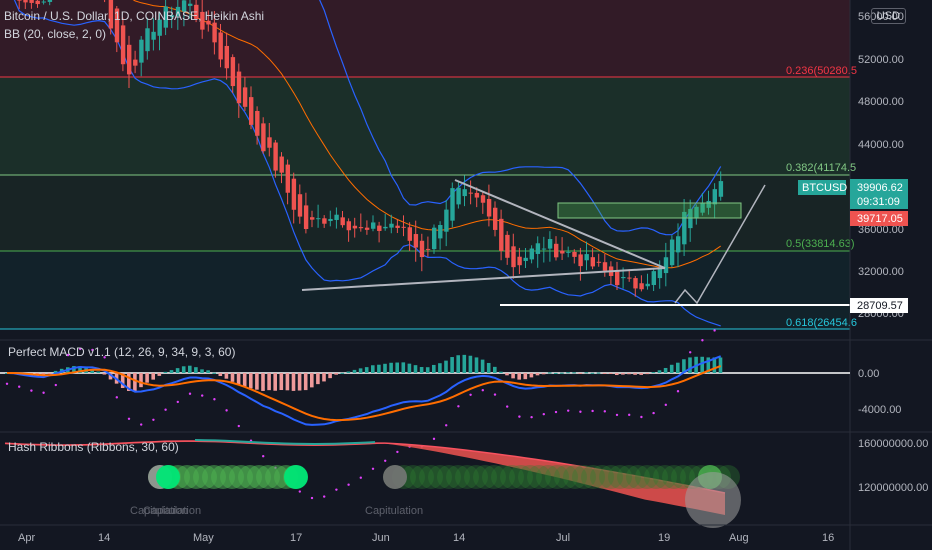  What do you see at coordinates (381, 538) in the screenshot?
I see `time-label-jun: Jun` at bounding box center [381, 538].